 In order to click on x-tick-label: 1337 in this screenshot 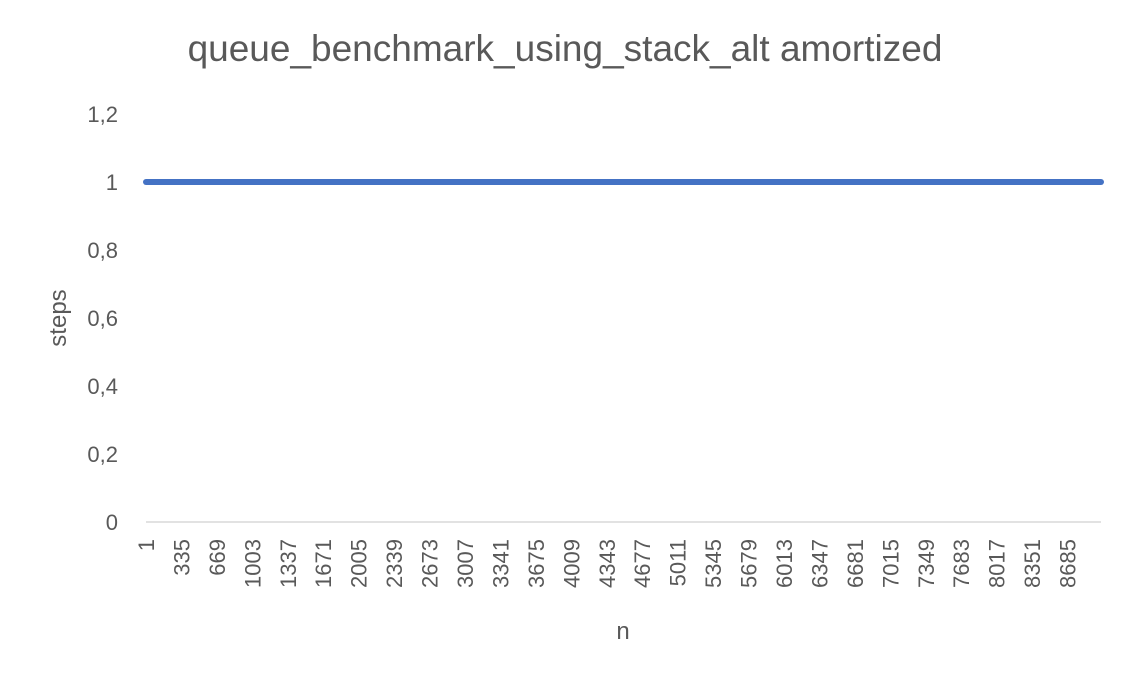, I will do `click(288, 563)`.